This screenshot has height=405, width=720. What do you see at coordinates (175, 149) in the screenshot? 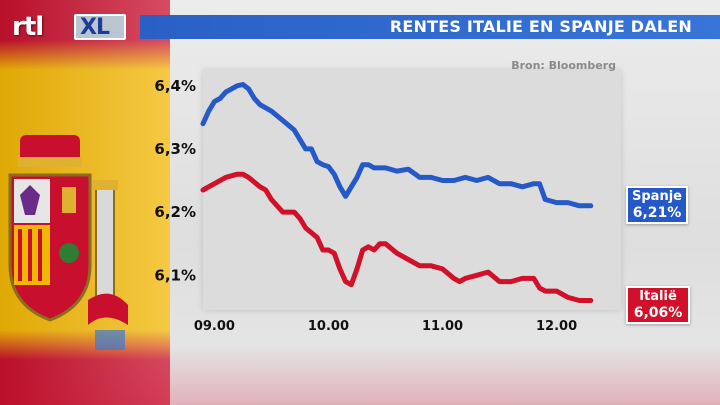
I see `y-tick-label: 6,3%` at bounding box center [175, 149].